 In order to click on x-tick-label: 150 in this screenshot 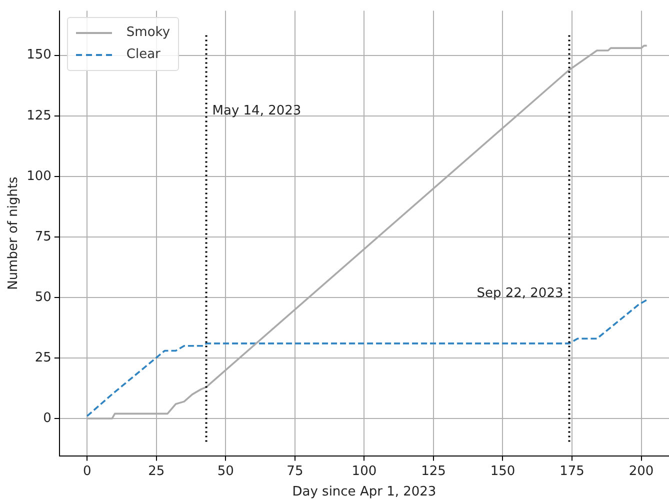, I will do `click(503, 471)`.